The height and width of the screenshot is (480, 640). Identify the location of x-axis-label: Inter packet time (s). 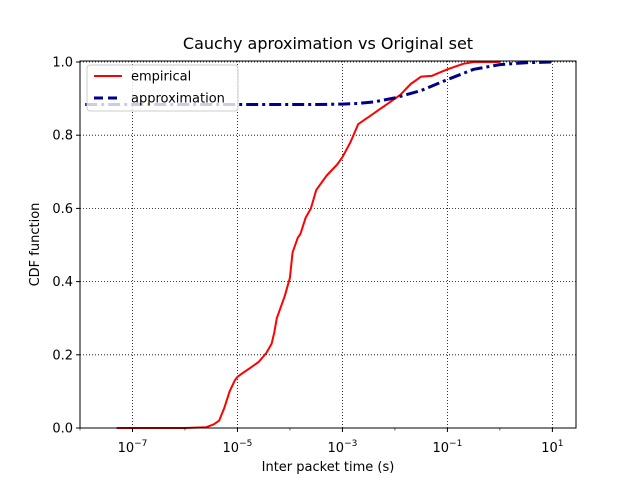
(328, 467).